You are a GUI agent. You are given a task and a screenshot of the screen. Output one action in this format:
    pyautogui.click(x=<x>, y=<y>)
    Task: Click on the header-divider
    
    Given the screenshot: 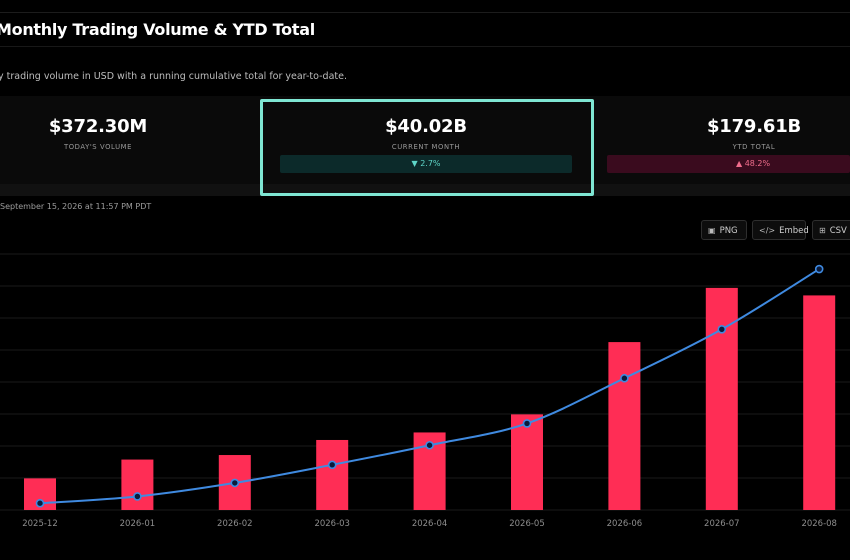 What is the action you would take?
    pyautogui.click(x=425, y=46)
    